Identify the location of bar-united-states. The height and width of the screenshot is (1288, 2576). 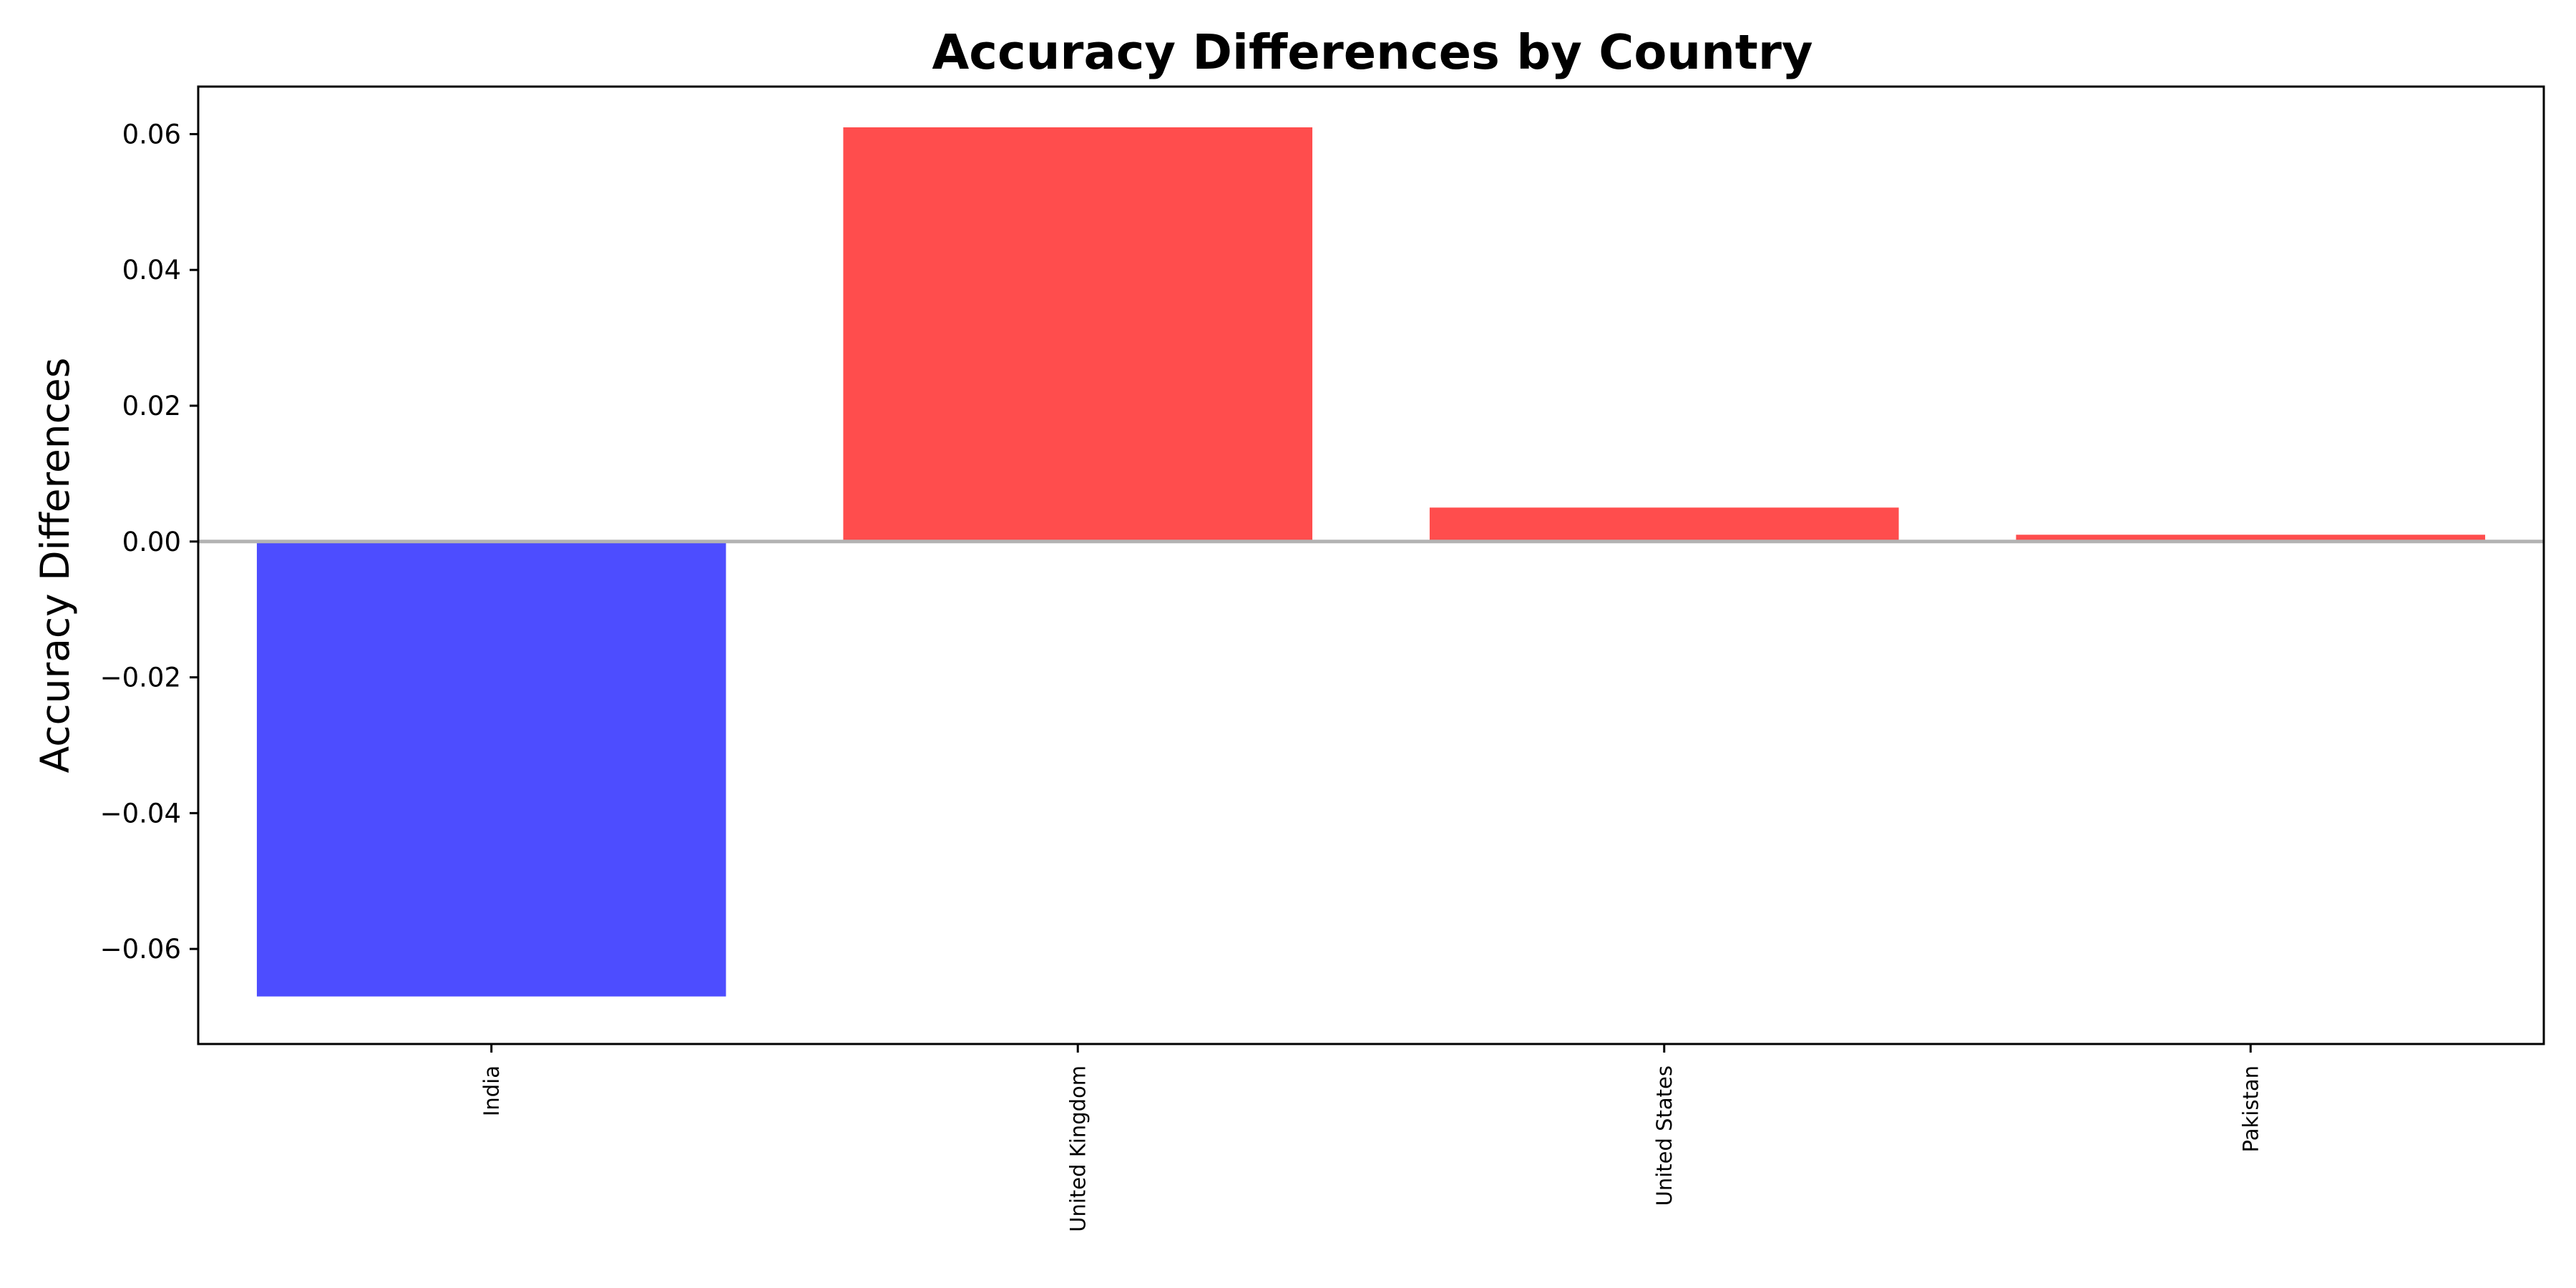
(1664, 524).